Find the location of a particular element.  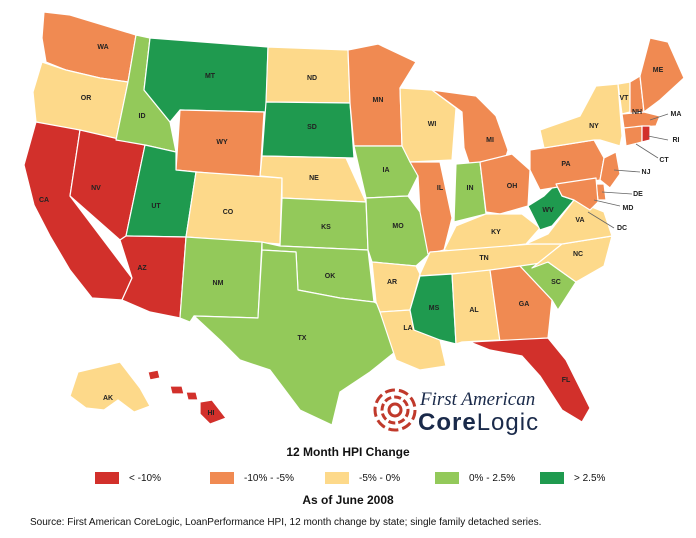

legend-item-m5-0: -5% - 0% is located at coordinates (362, 478).